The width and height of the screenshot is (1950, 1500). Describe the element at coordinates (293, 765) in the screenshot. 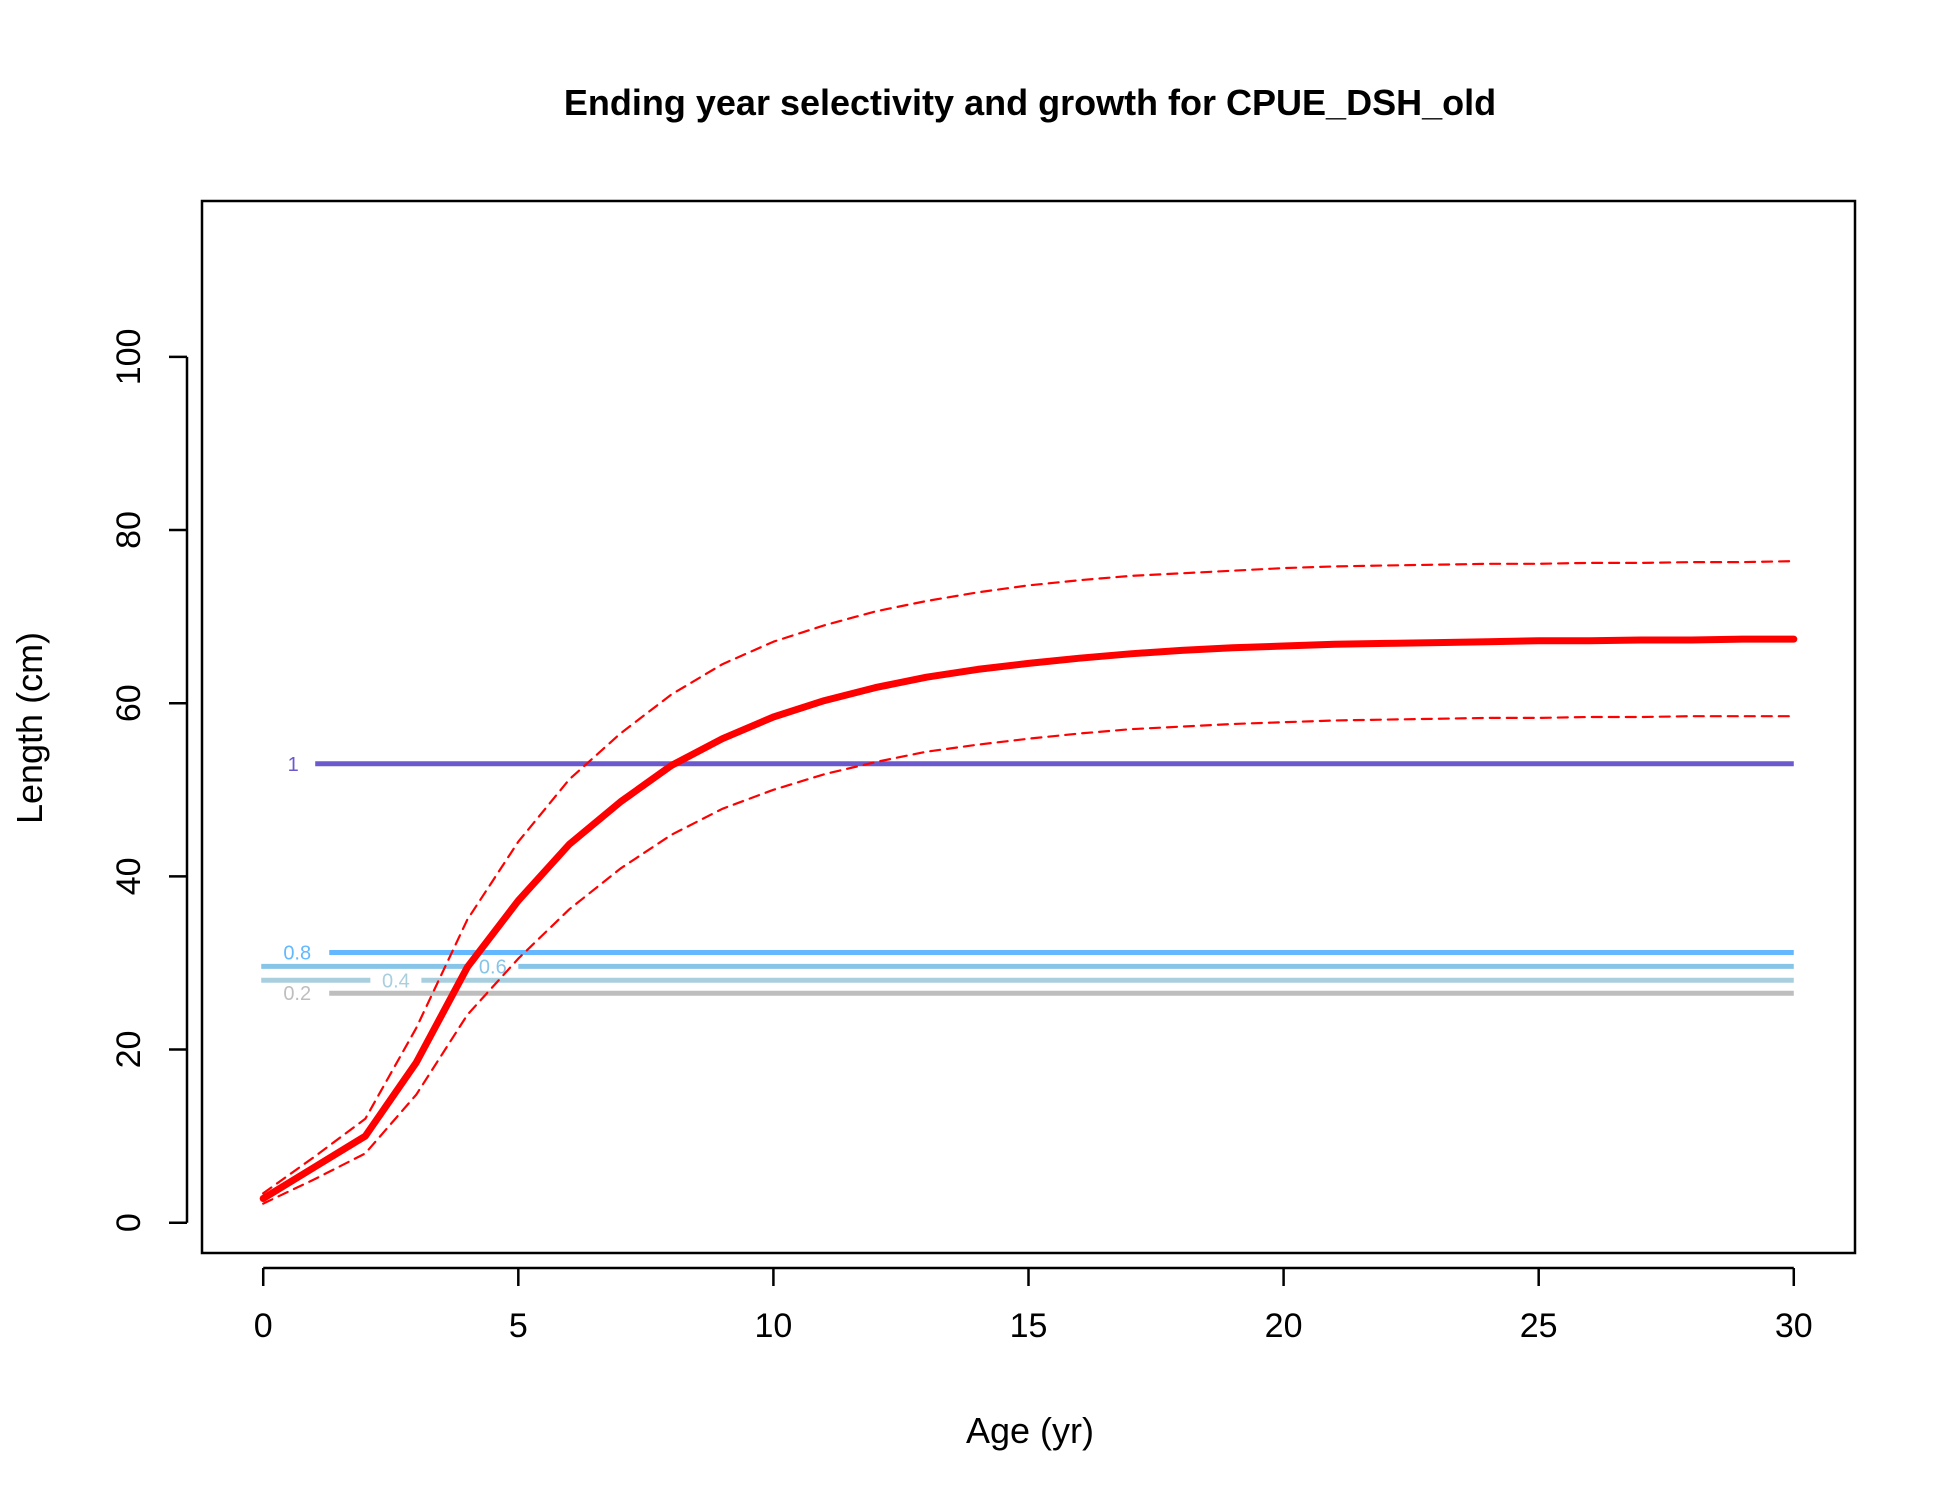

I see `contour-label-1: 1` at that location.